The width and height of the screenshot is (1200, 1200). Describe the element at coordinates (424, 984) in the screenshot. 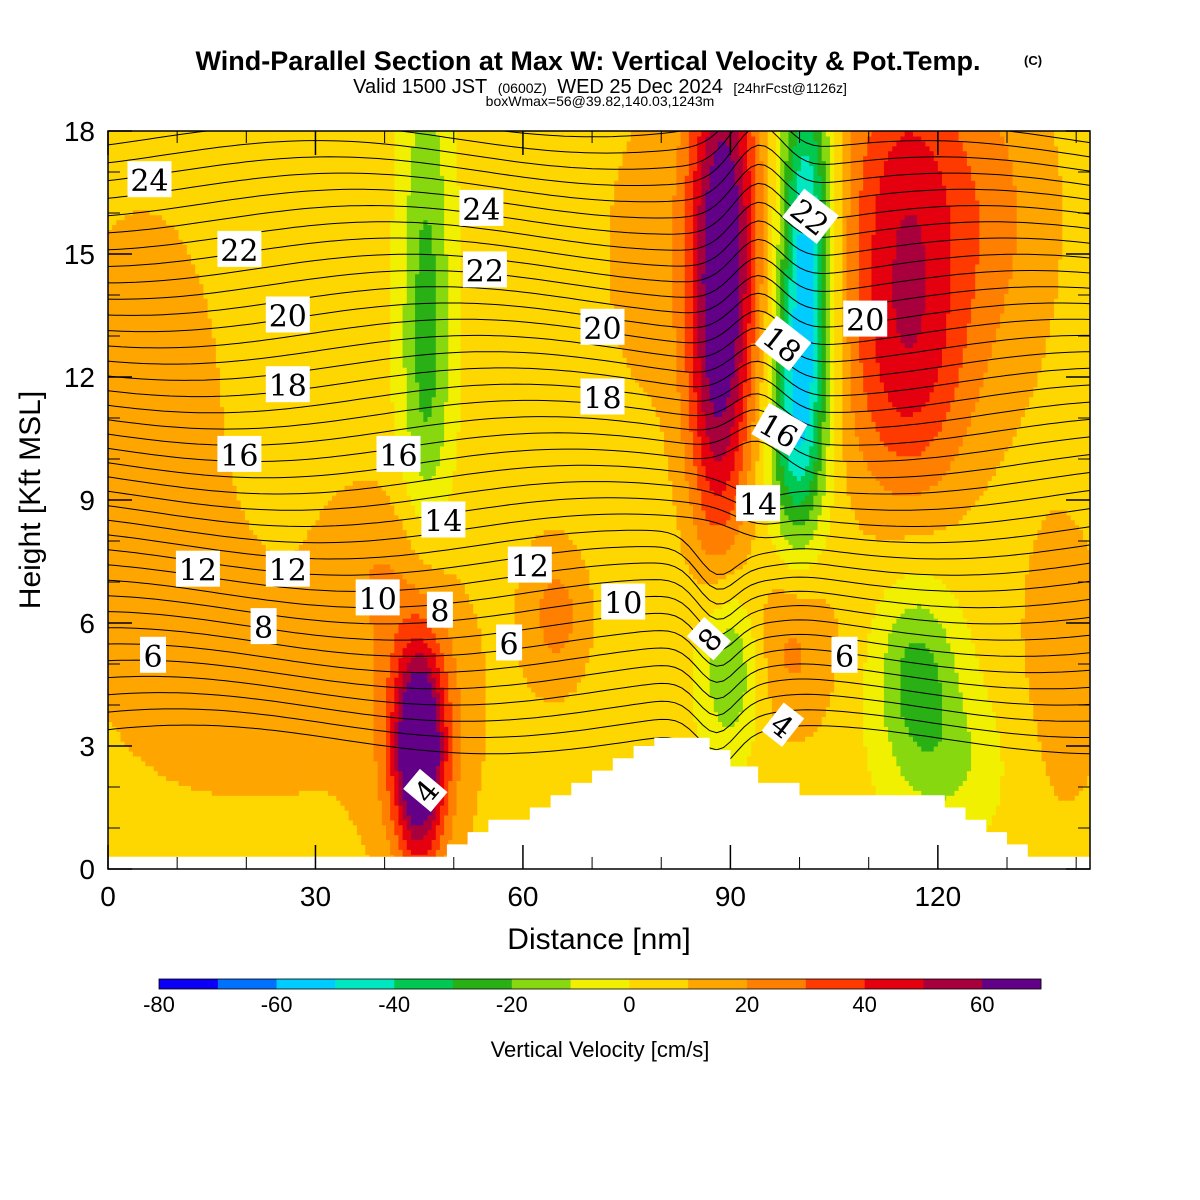

I see `colorbar-swatch` at that location.